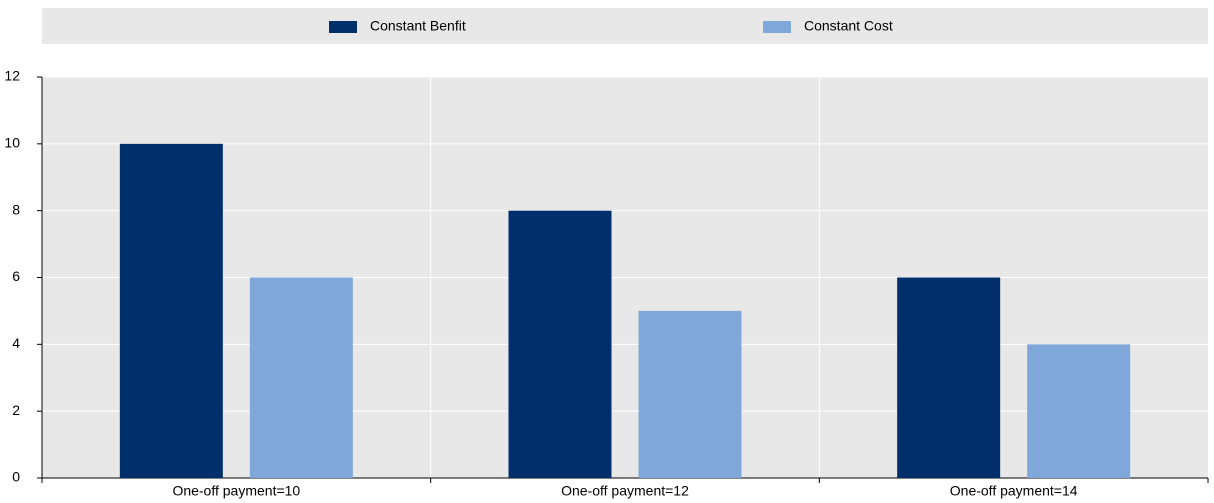  Describe the element at coordinates (12, 76) in the screenshot. I see `y-tick-label: 12` at that location.